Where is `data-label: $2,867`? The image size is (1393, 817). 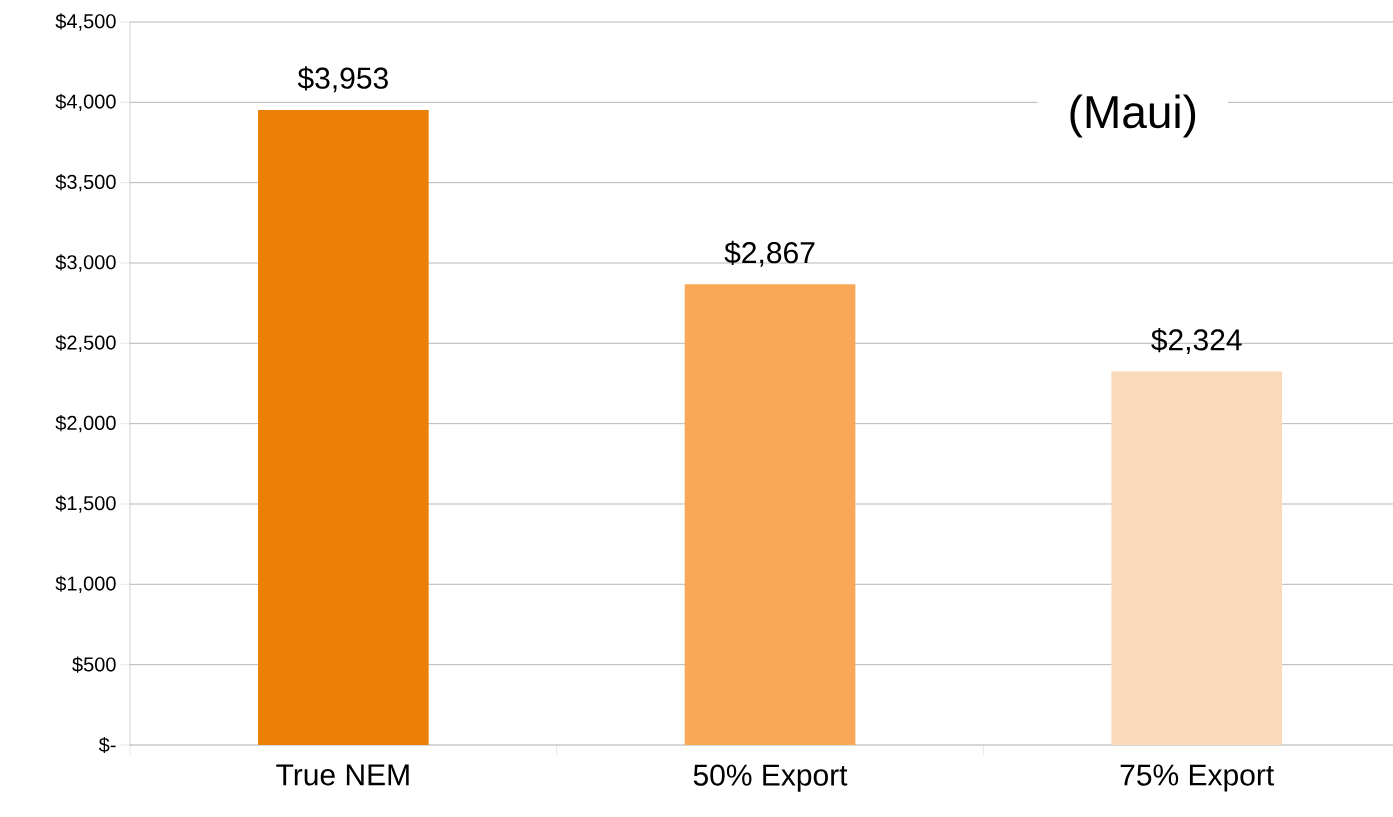 data-label: $2,867 is located at coordinates (769, 253).